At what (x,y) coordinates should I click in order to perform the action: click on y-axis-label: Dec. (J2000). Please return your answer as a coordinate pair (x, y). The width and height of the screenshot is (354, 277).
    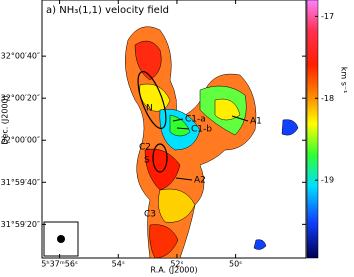
    Looking at the image, I should click on (5, 120).